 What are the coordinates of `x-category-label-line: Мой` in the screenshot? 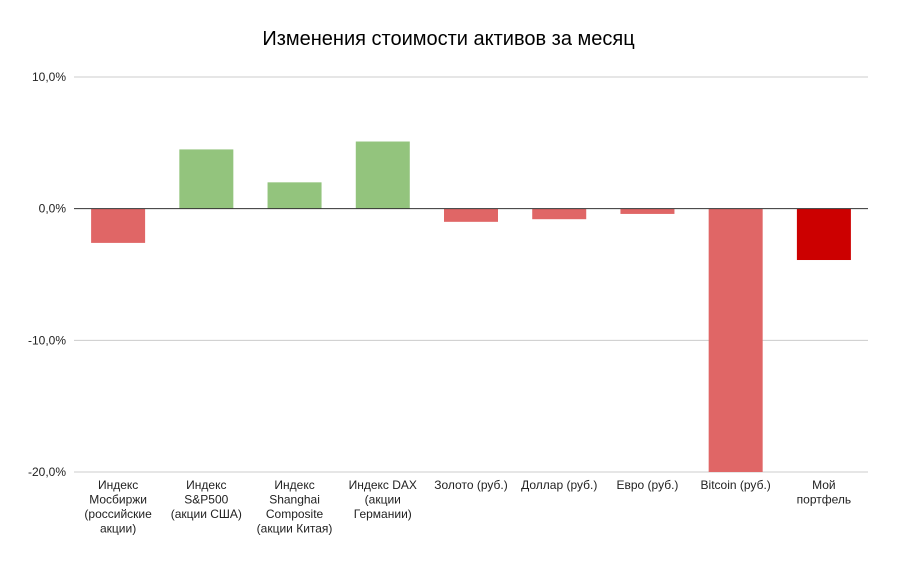 It's located at (824, 485).